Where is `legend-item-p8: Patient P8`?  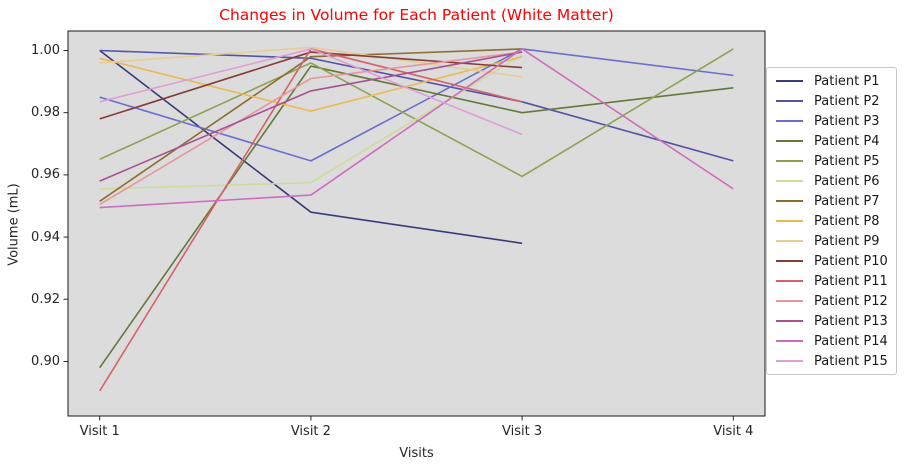 legend-item-p8: Patient P8 is located at coordinates (831, 221).